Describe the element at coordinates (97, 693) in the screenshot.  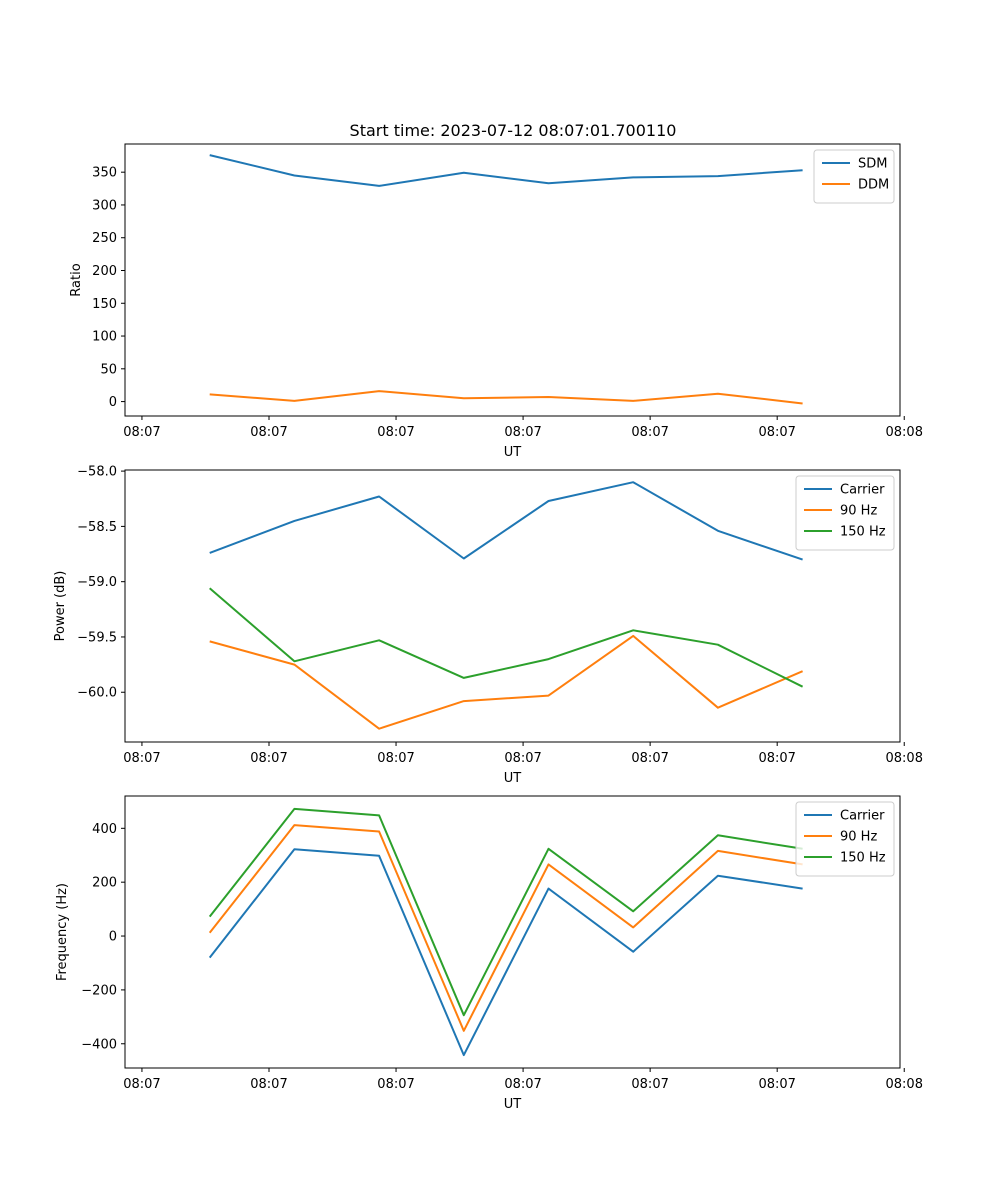
I see `y-tick-label: −60.0` at that location.